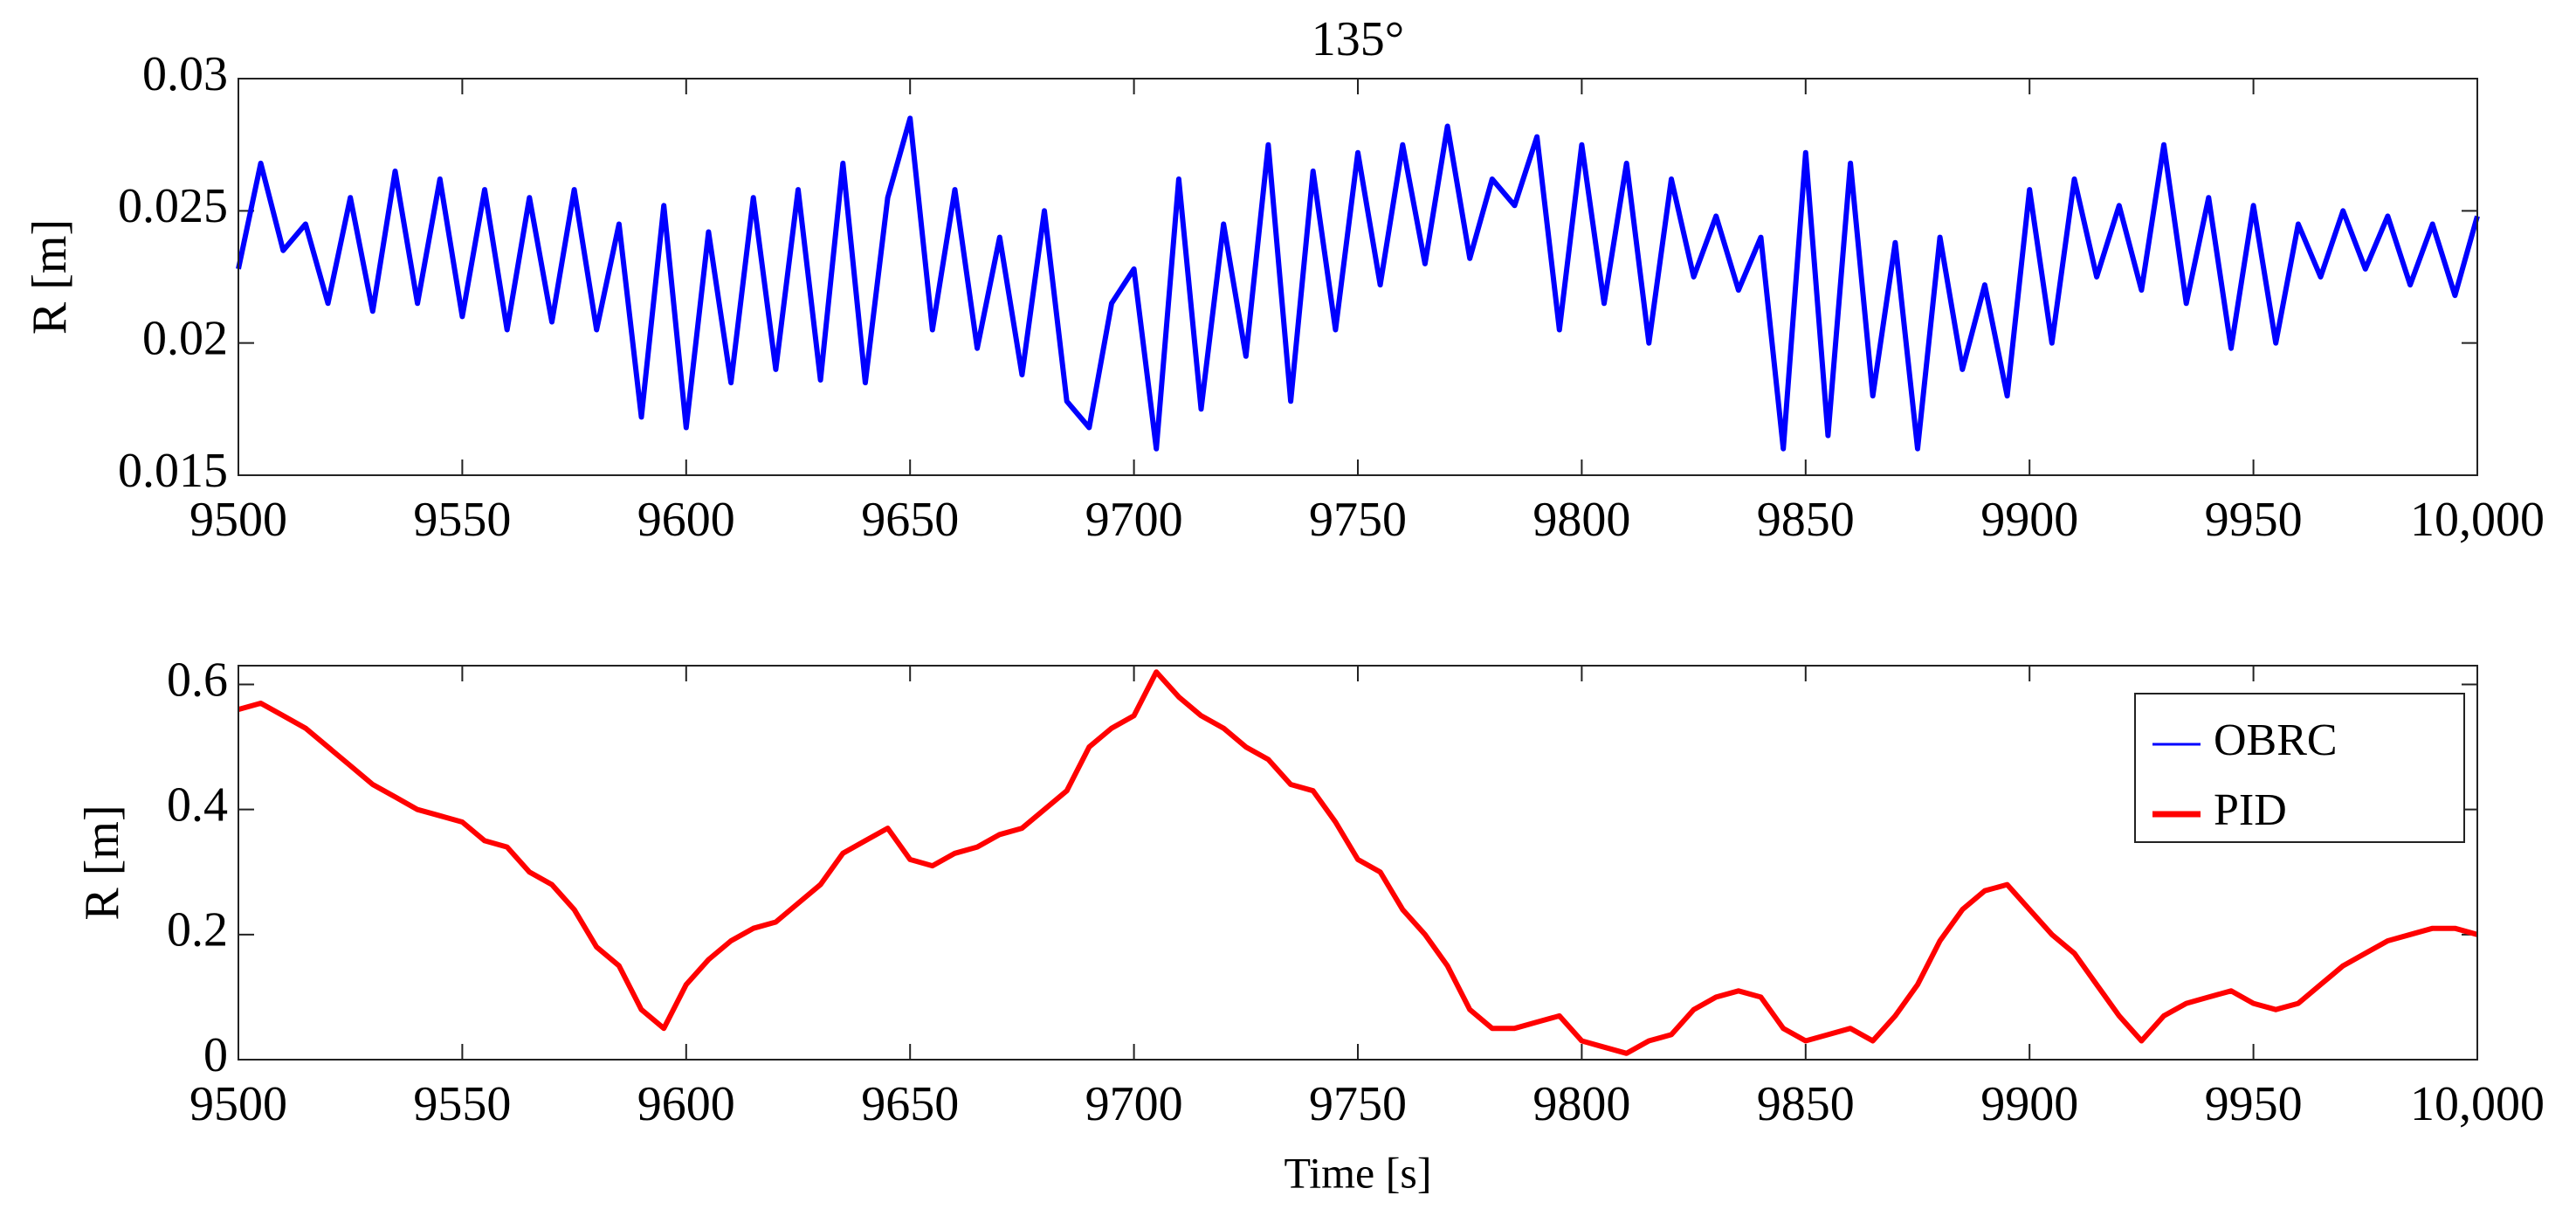 This screenshot has height=1223, width=2576. What do you see at coordinates (197, 804) in the screenshot?
I see `y-tick-label: 0.4` at bounding box center [197, 804].